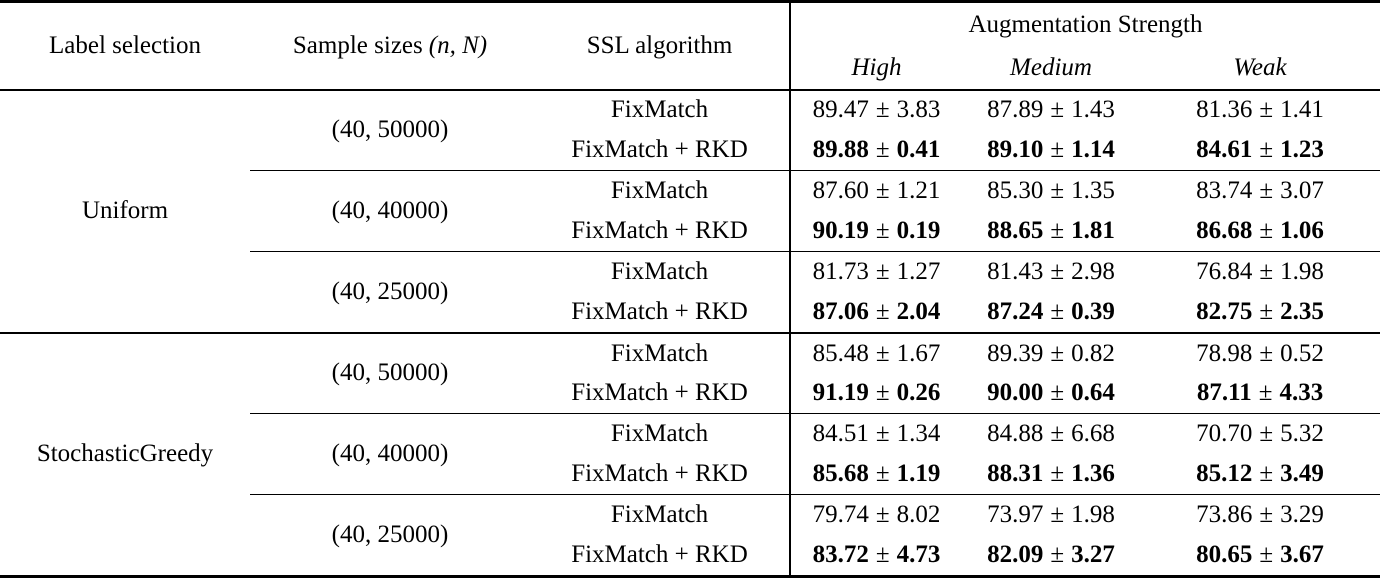  Describe the element at coordinates (1051, 434) in the screenshot. I see `accuracy-cell: 84.88 ±6.68` at that location.